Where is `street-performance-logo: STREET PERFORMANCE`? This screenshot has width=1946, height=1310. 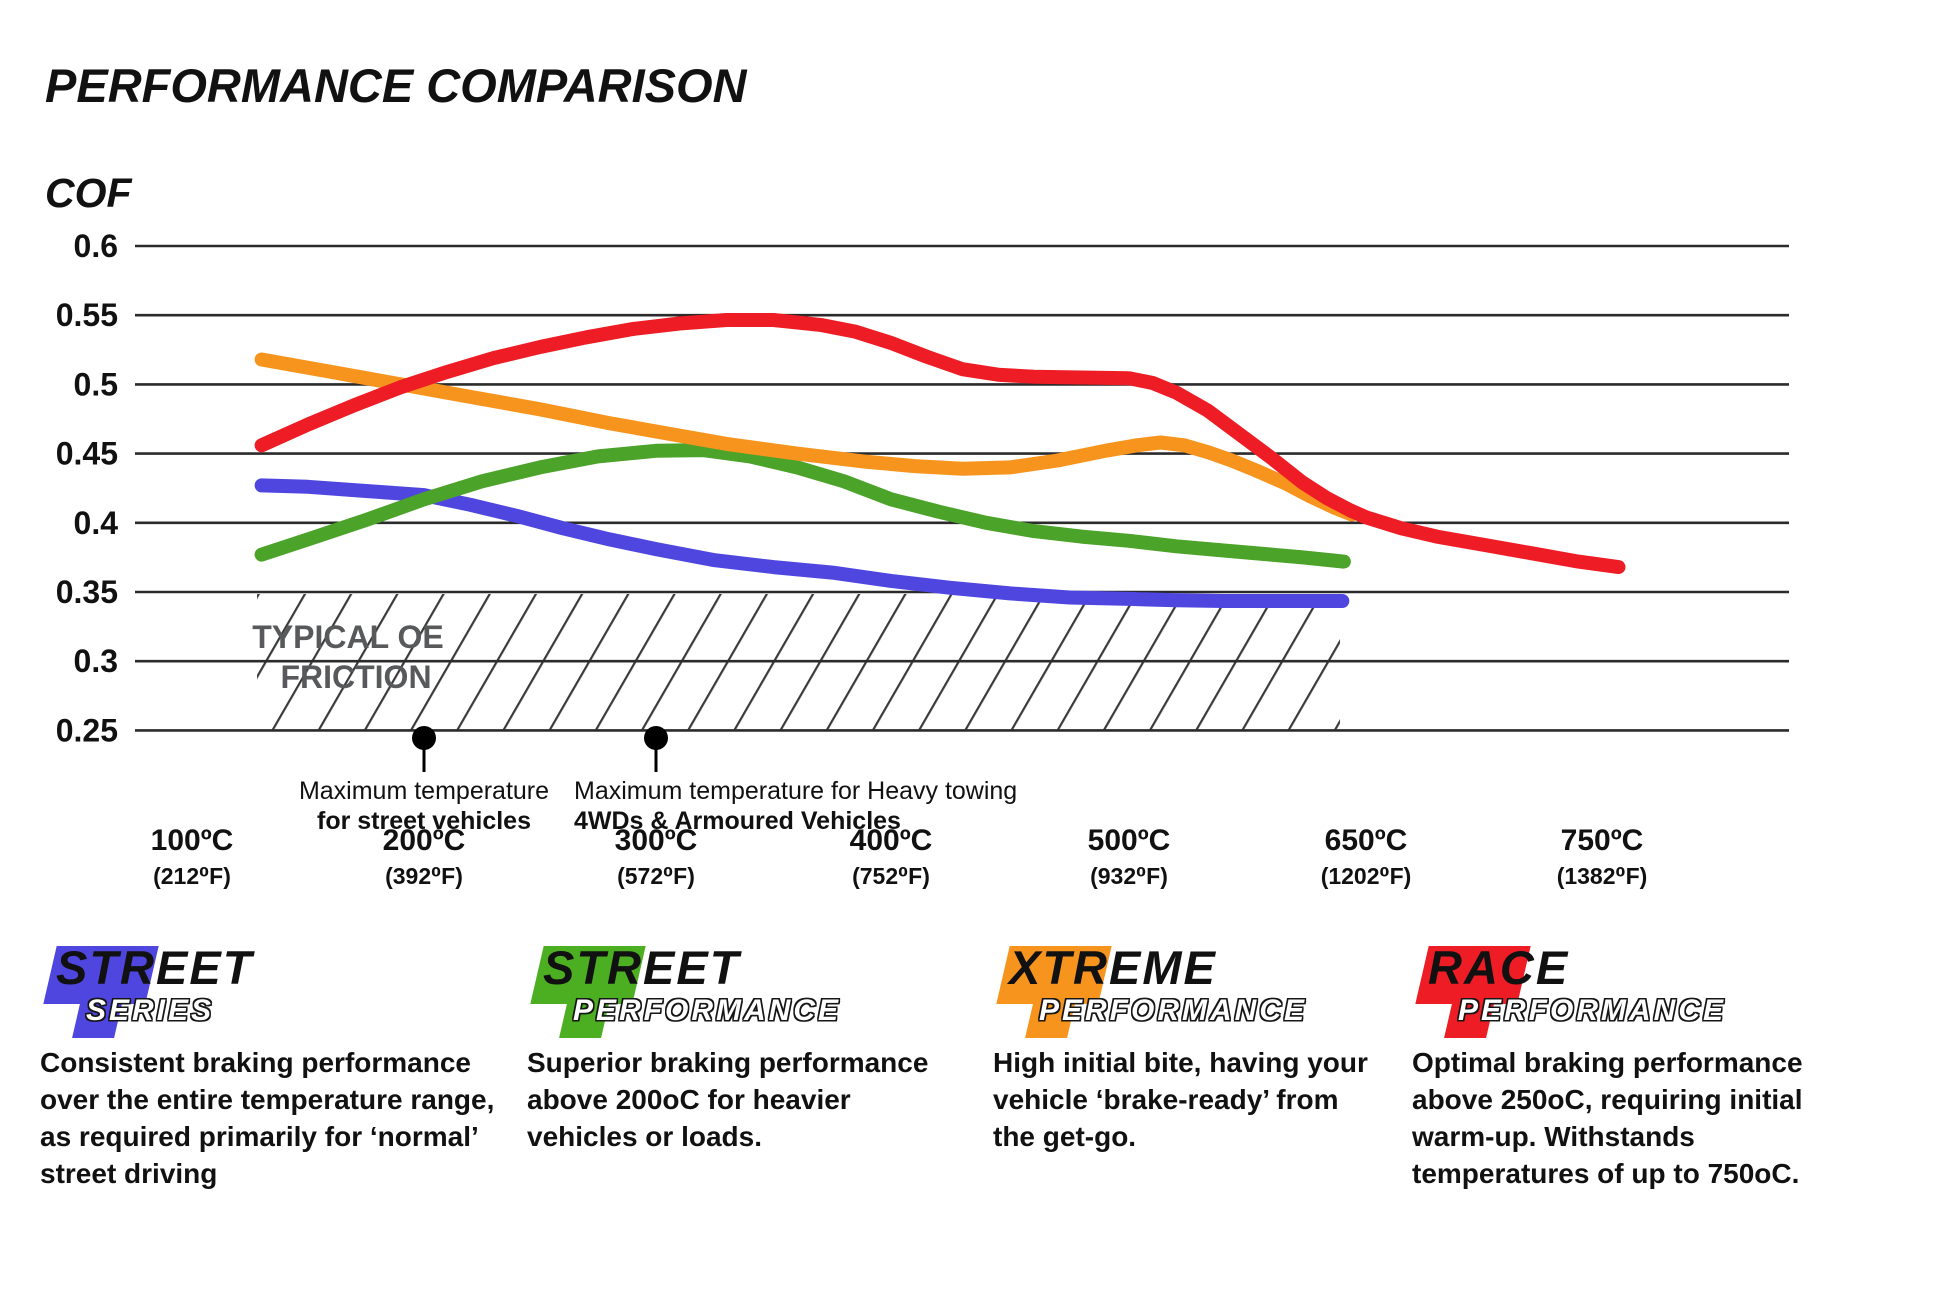
street-performance-logo: STREET PERFORMANCE is located at coordinates (757, 990).